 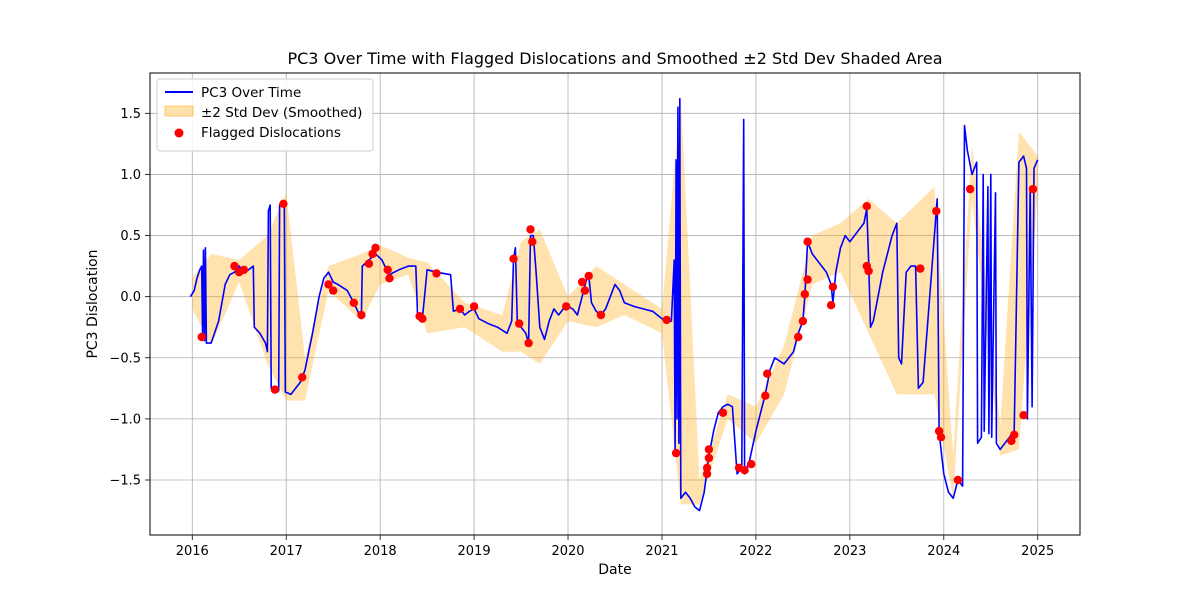 I want to click on x-tick-label: 2017, so click(x=286, y=551).